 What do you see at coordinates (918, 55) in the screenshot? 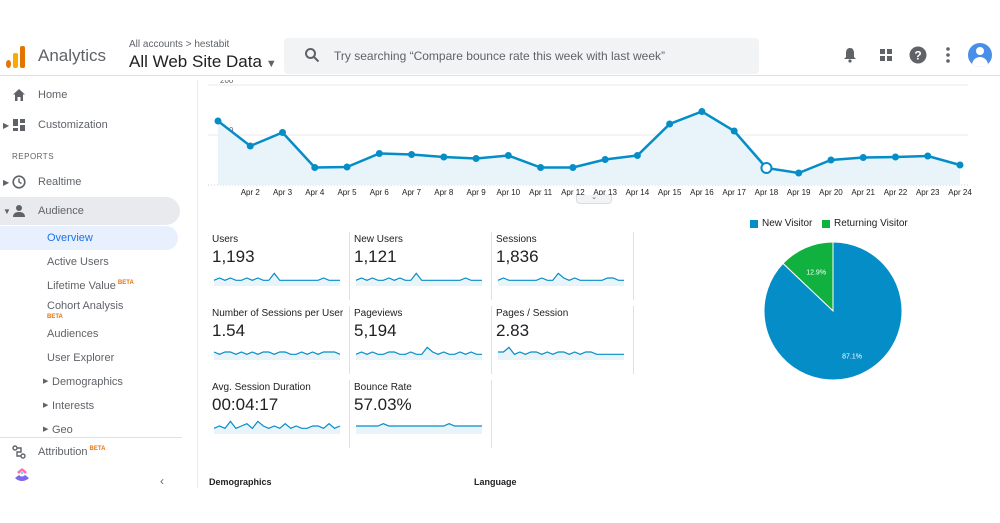
I see `help-icon: ?` at bounding box center [918, 55].